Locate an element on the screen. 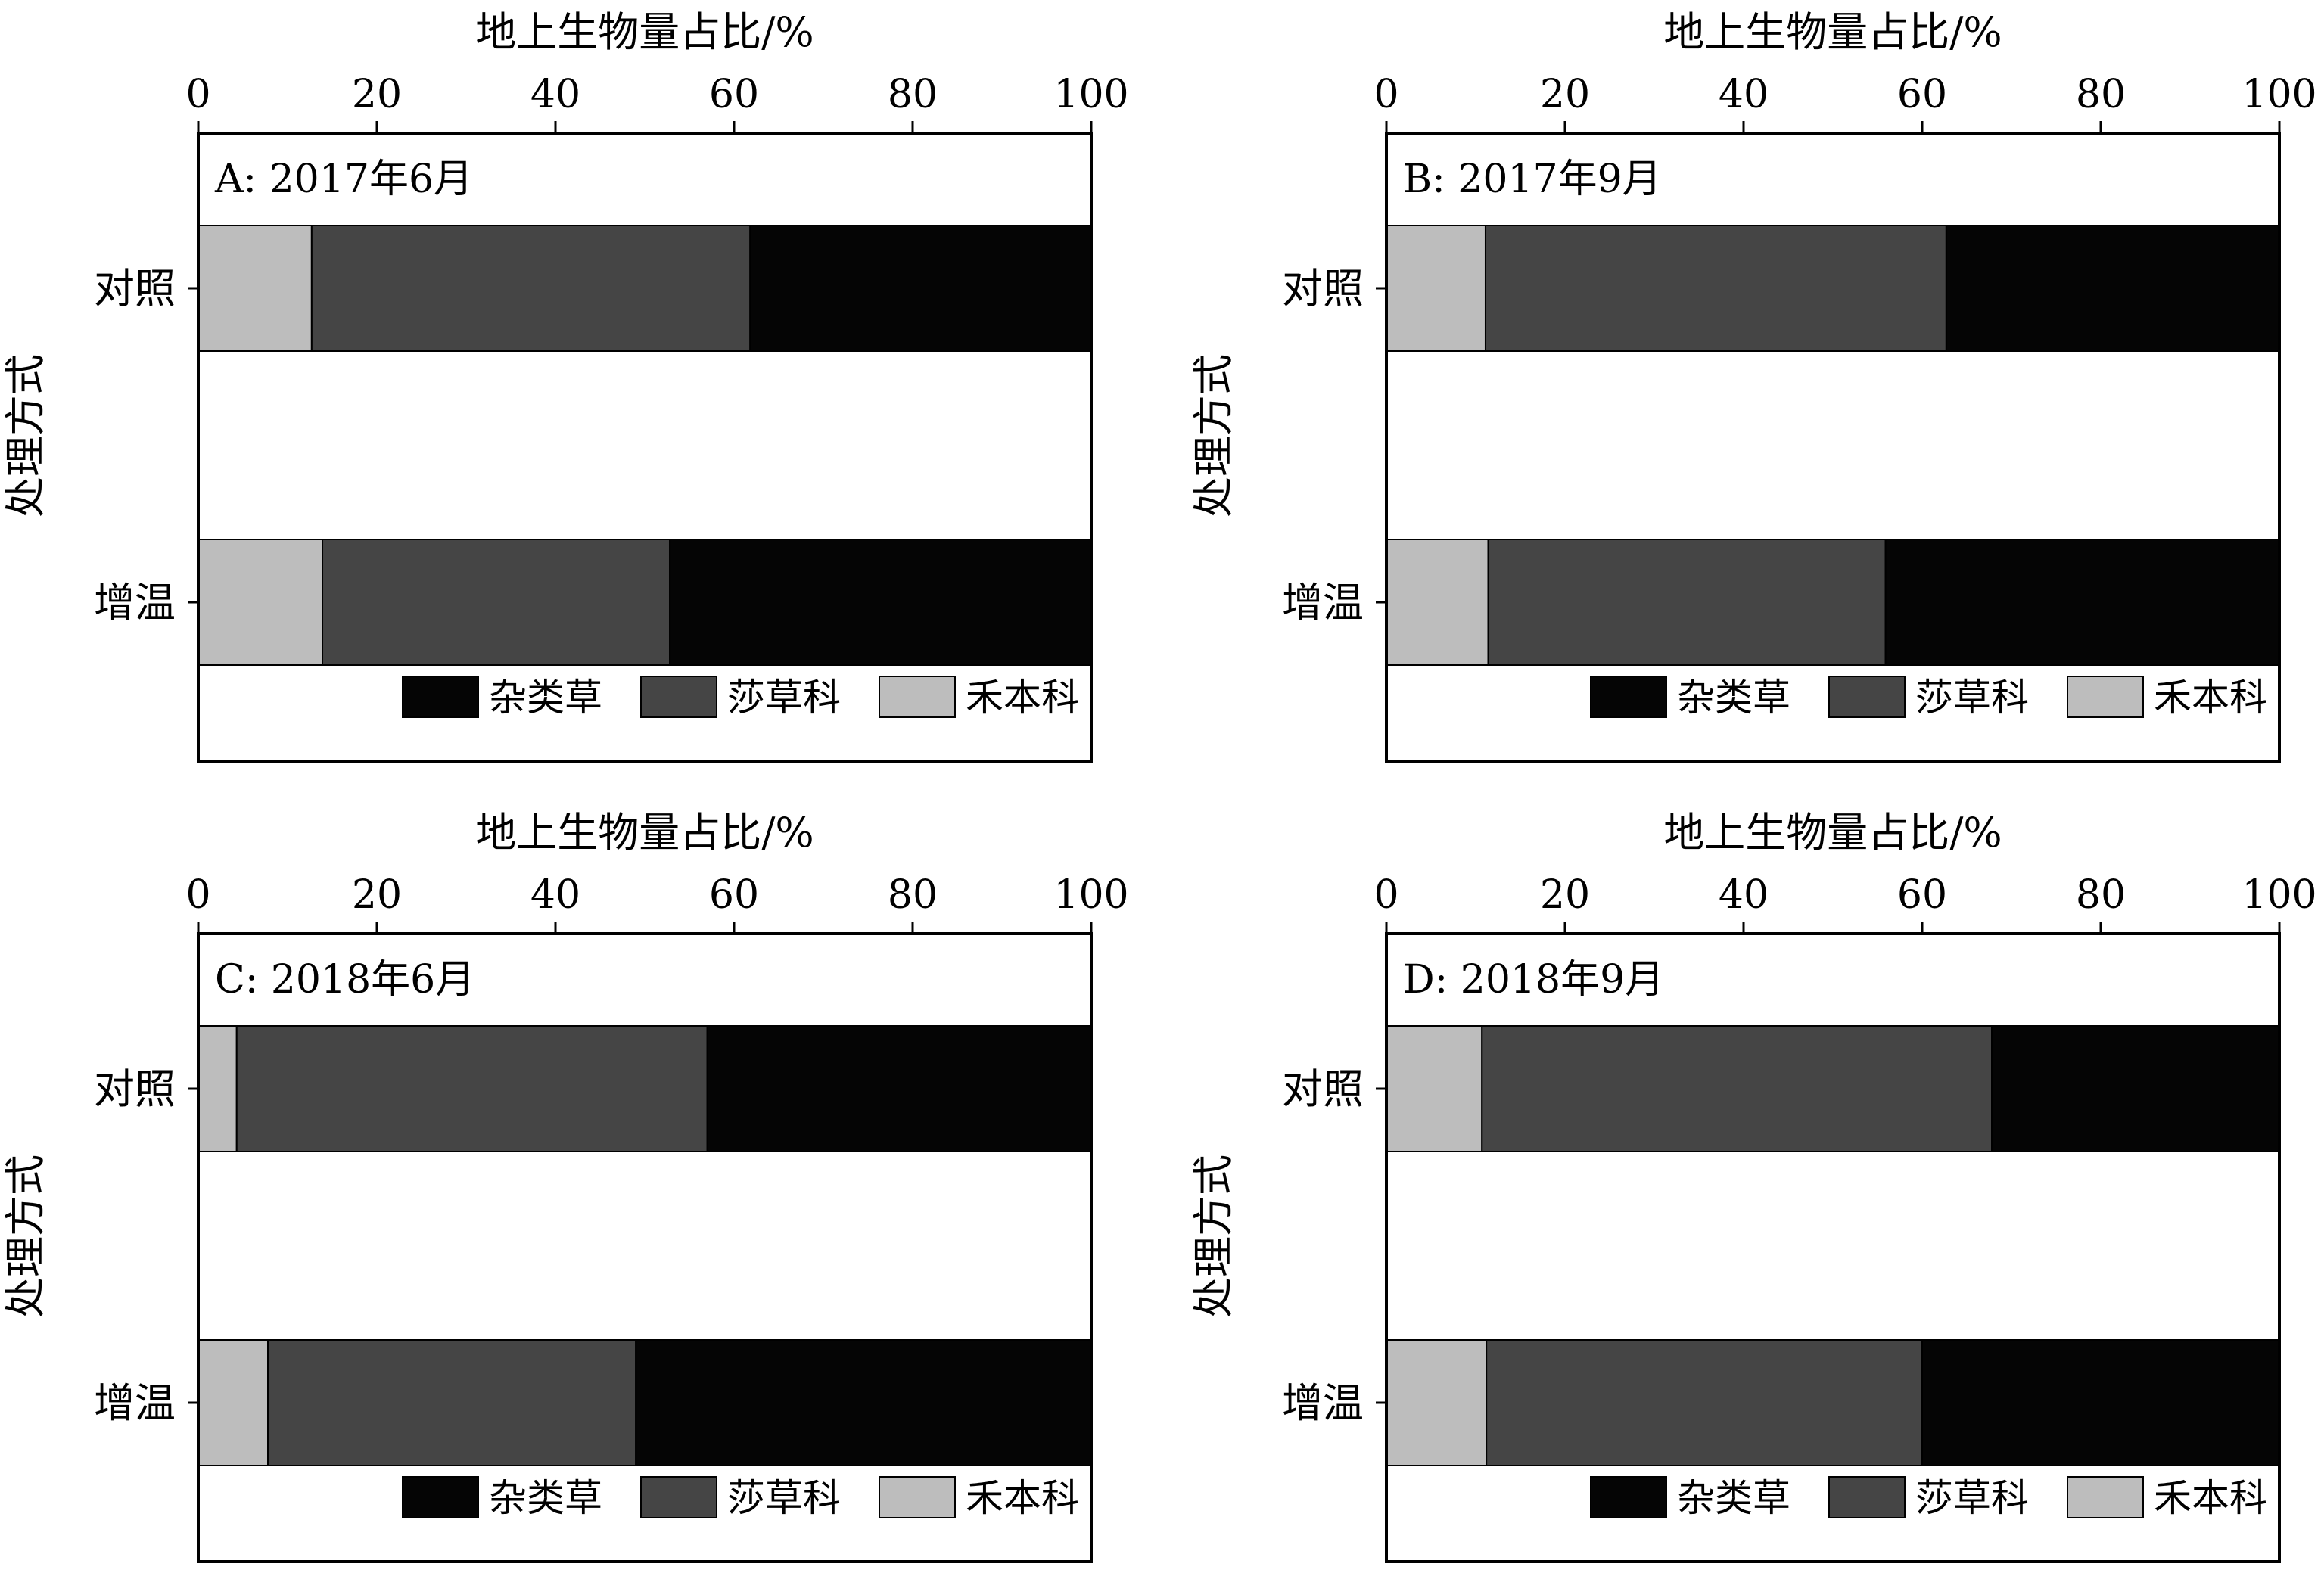 The image size is (2324, 1579). panel-label: D: 2018年9月 is located at coordinates (1533, 980).